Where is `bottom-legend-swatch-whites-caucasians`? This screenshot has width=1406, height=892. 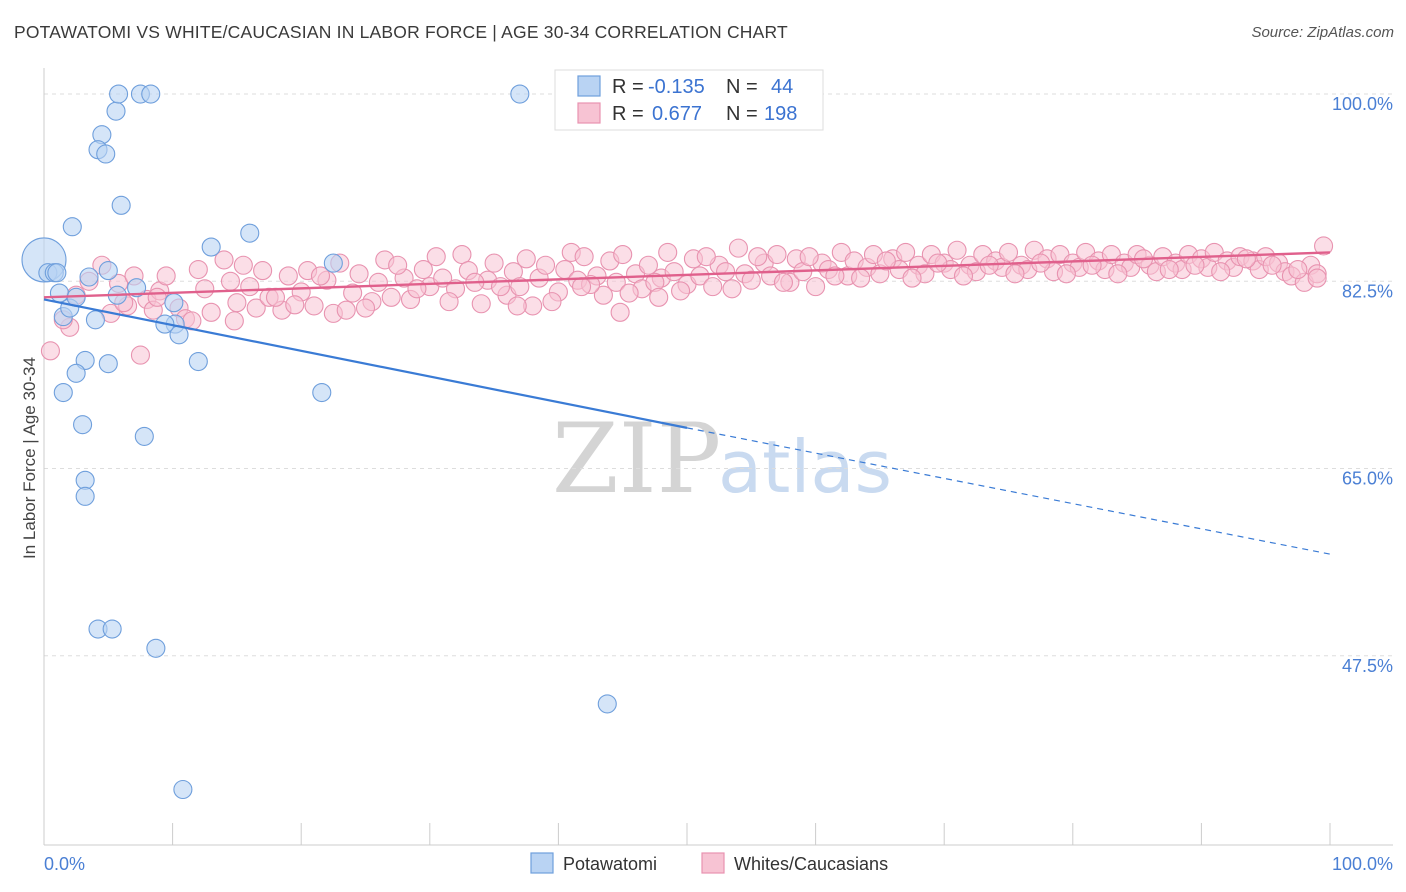
bottom-legend-swatch-whites-caucasians is located at coordinates (713, 863).